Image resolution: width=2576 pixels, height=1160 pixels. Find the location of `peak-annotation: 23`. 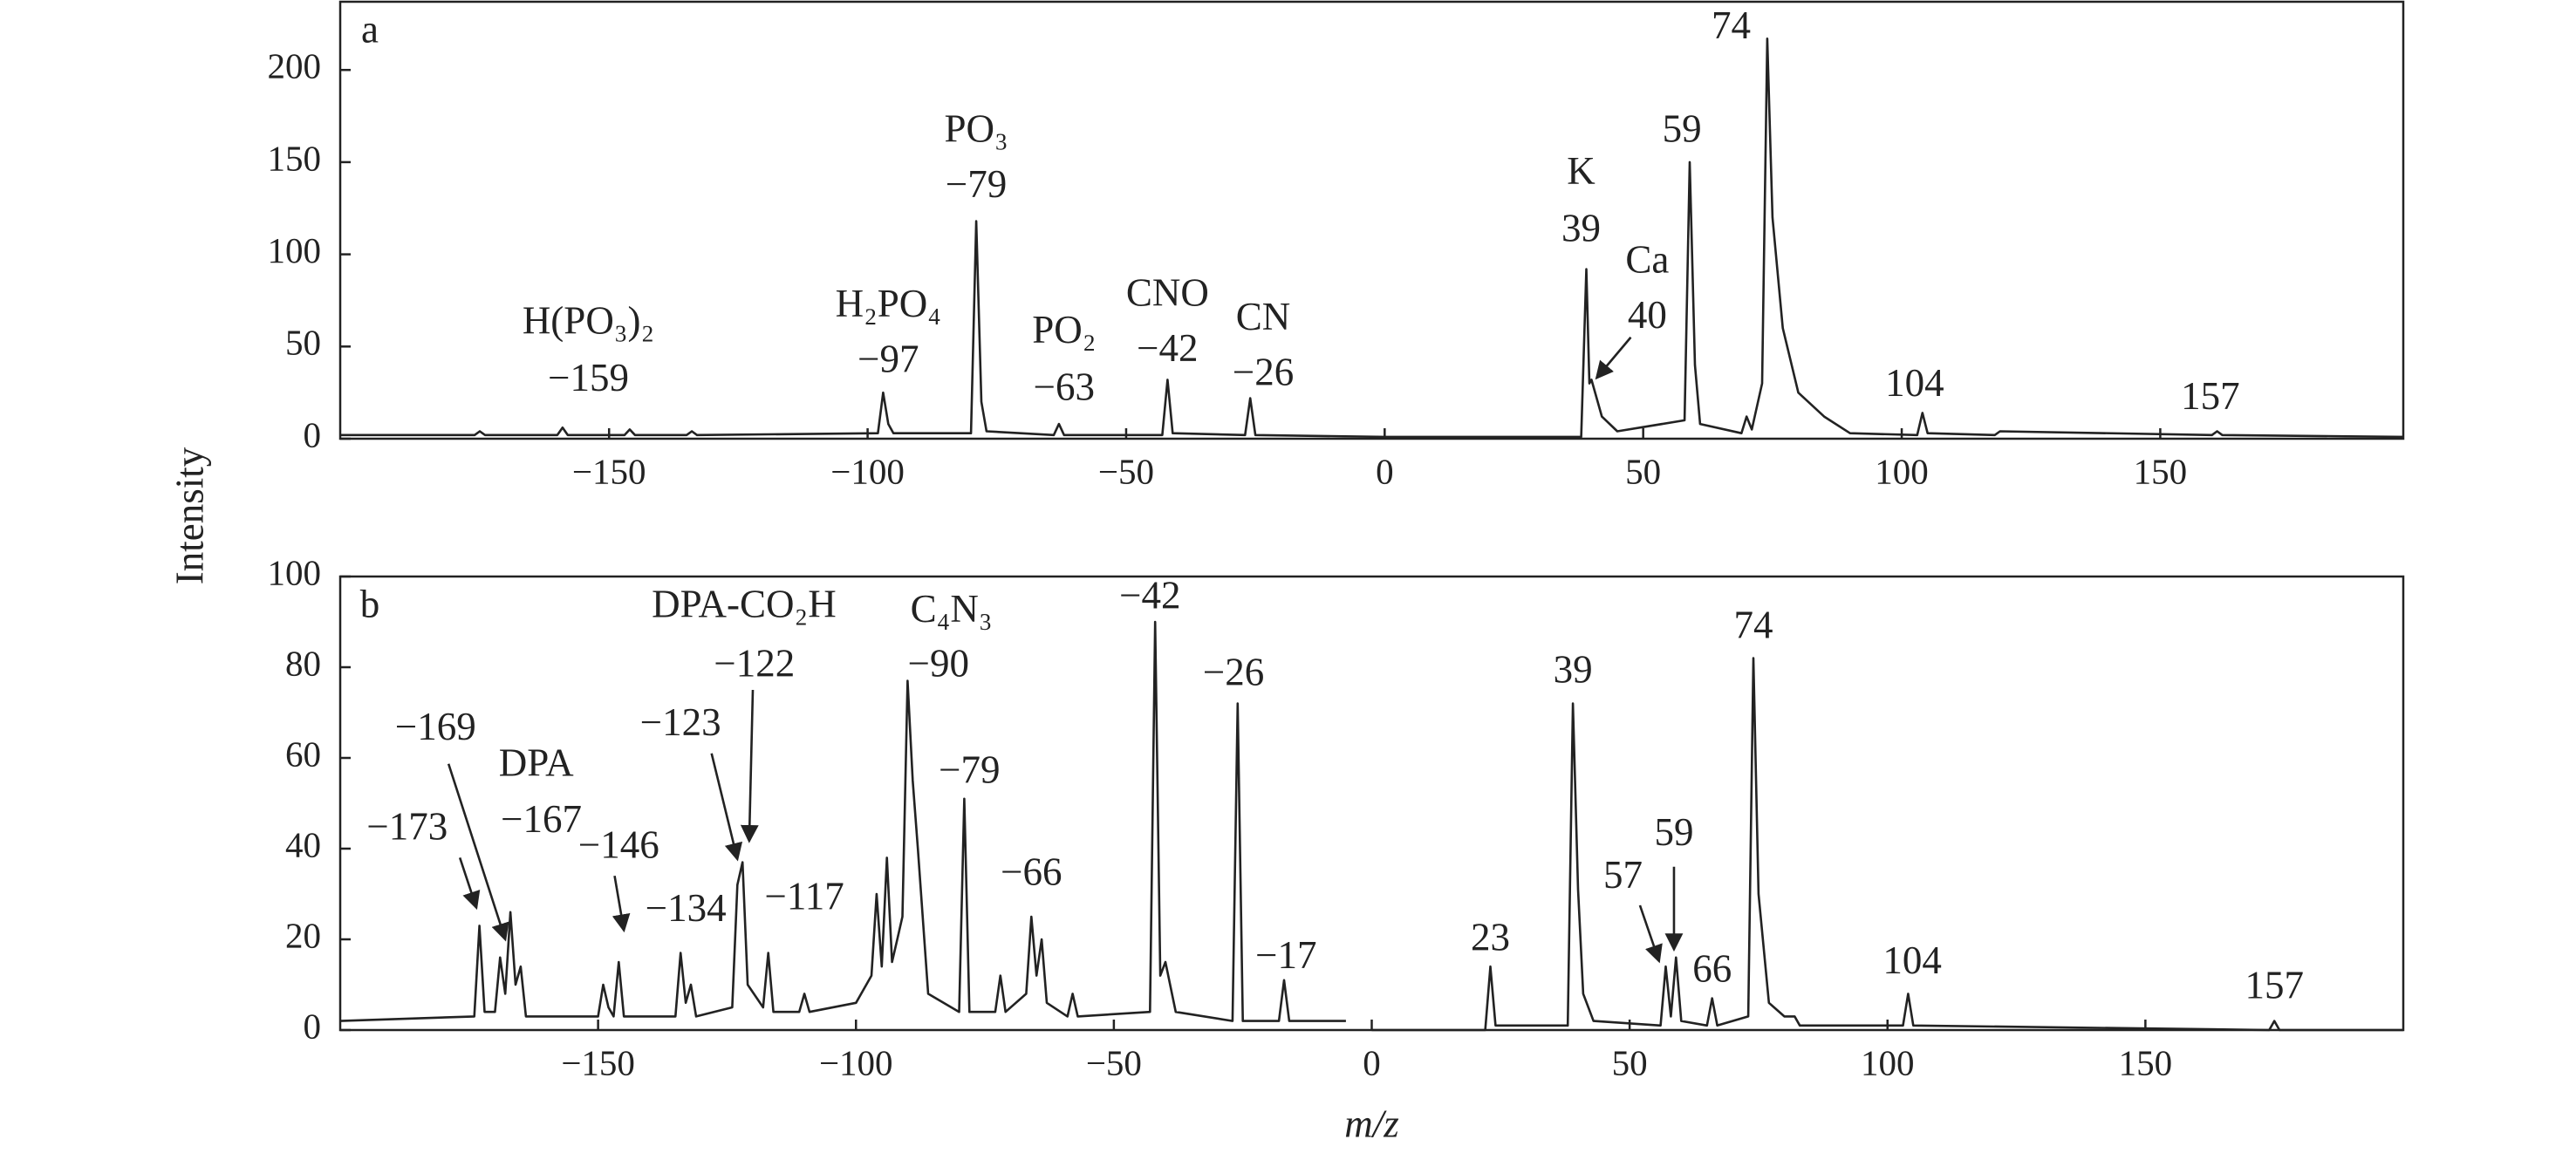

peak-annotation: 23 is located at coordinates (1490, 937).